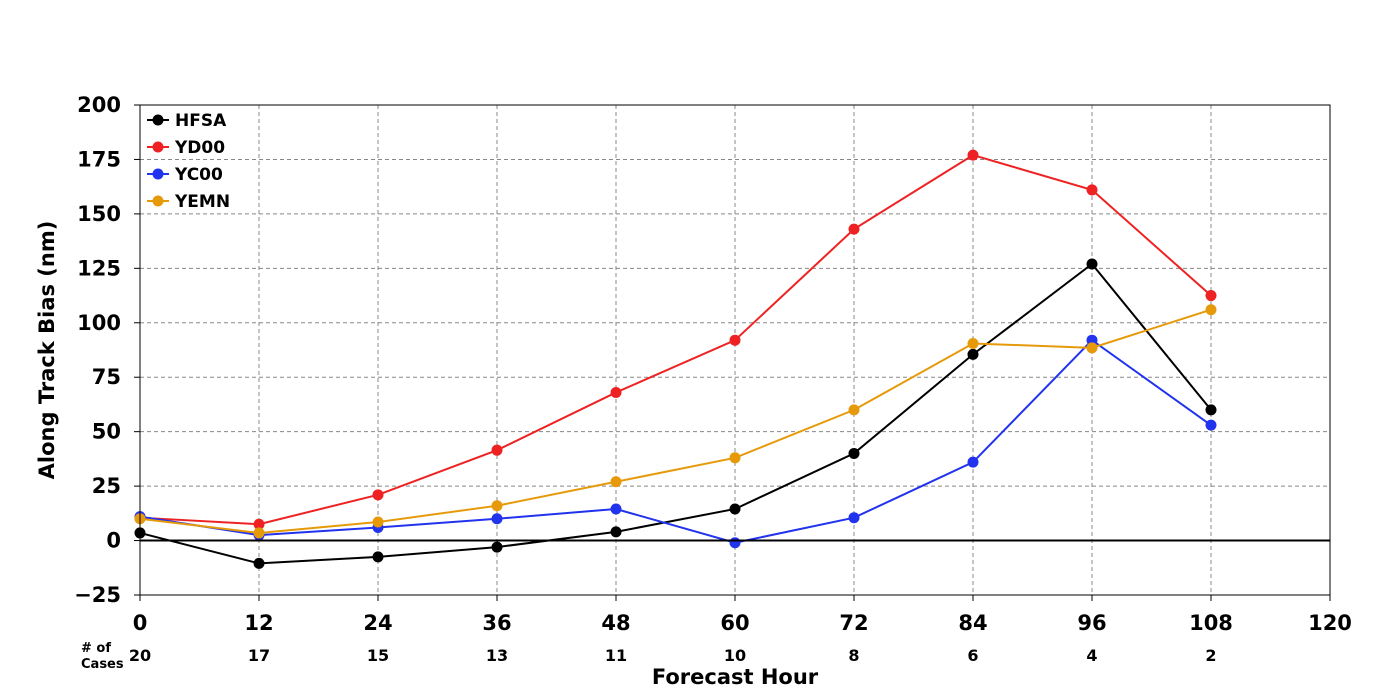  Describe the element at coordinates (734, 623) in the screenshot. I see `x-tick-label: 60` at that location.